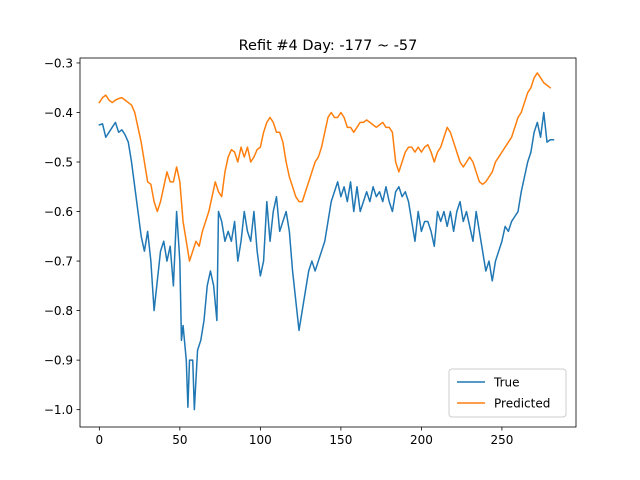 Image resolution: width=640 pixels, height=480 pixels. What do you see at coordinates (58, 113) in the screenshot?
I see `y-tick-label: −0.4` at bounding box center [58, 113].